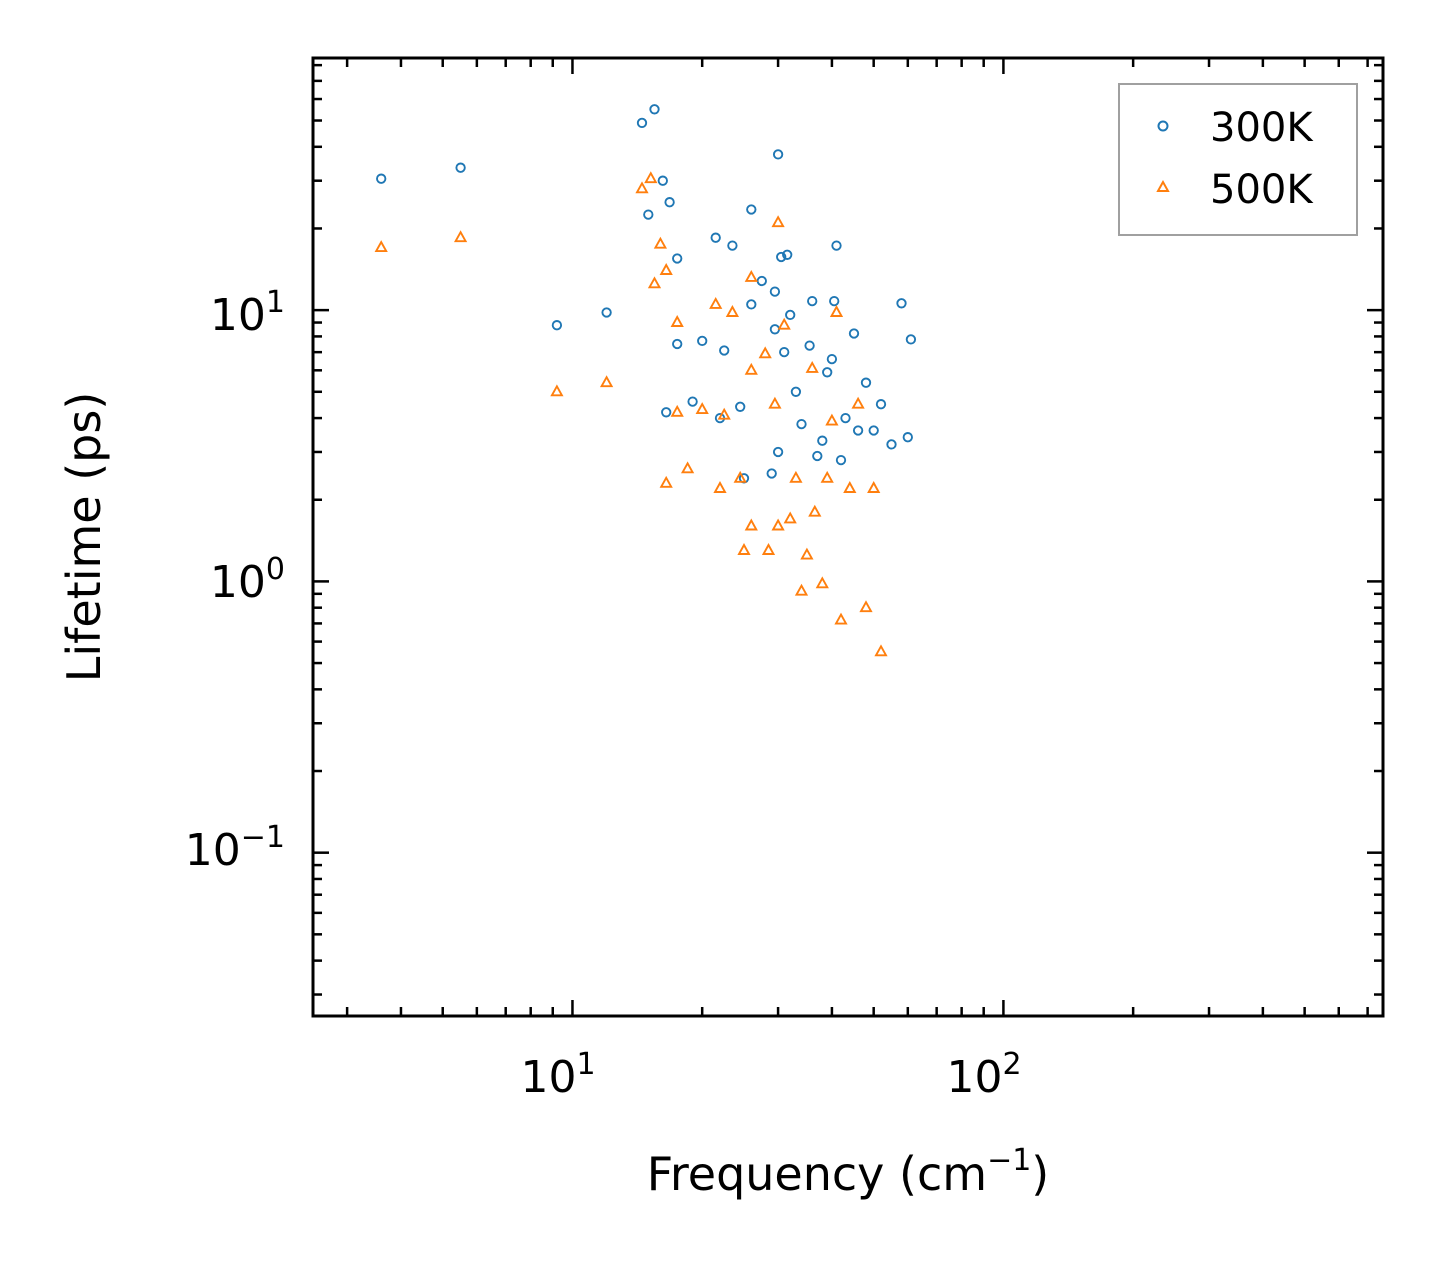  What do you see at coordinates (247, 580) in the screenshot?
I see `y-tick-label-1: 10⁰` at bounding box center [247, 580].